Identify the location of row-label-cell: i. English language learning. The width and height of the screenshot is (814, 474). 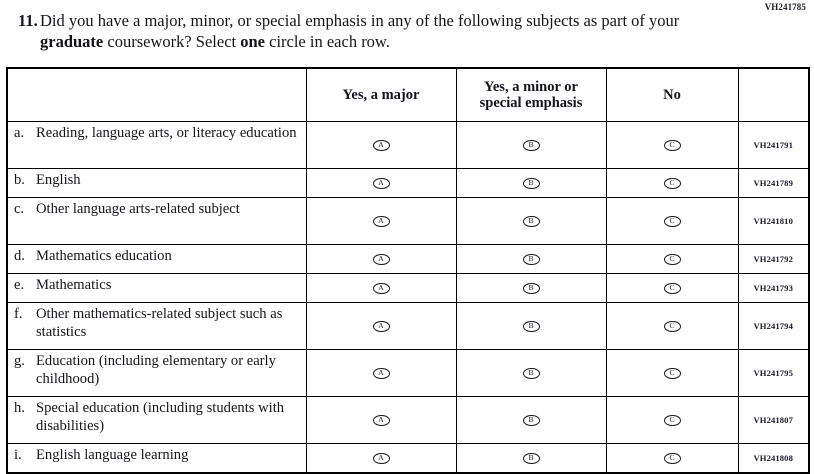
(156, 458).